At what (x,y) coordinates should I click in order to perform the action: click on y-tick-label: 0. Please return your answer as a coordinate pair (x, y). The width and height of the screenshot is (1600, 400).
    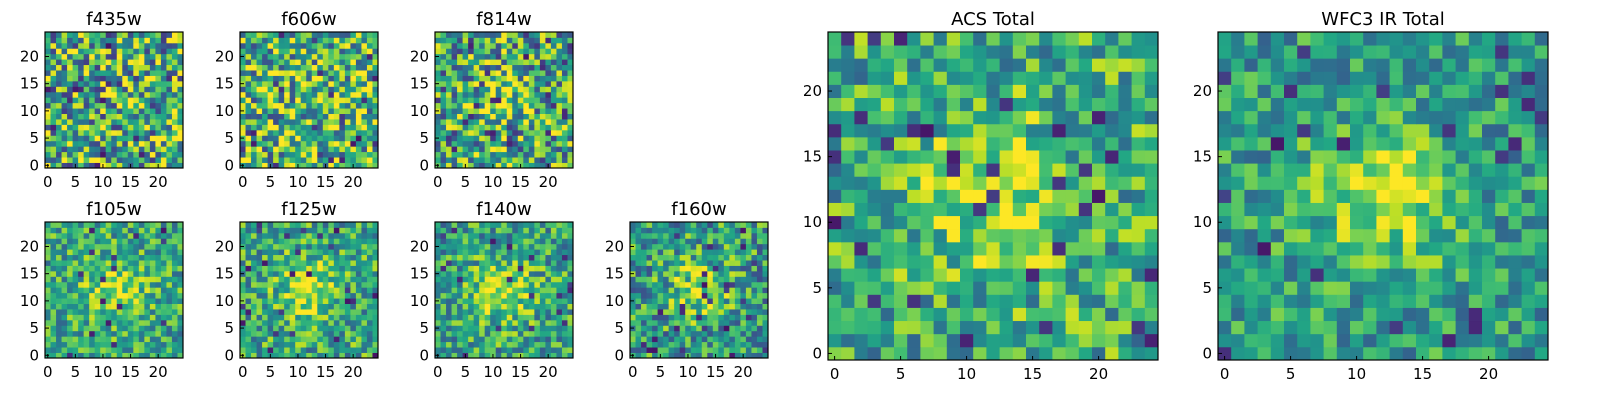
    Looking at the image, I should click on (424, 165).